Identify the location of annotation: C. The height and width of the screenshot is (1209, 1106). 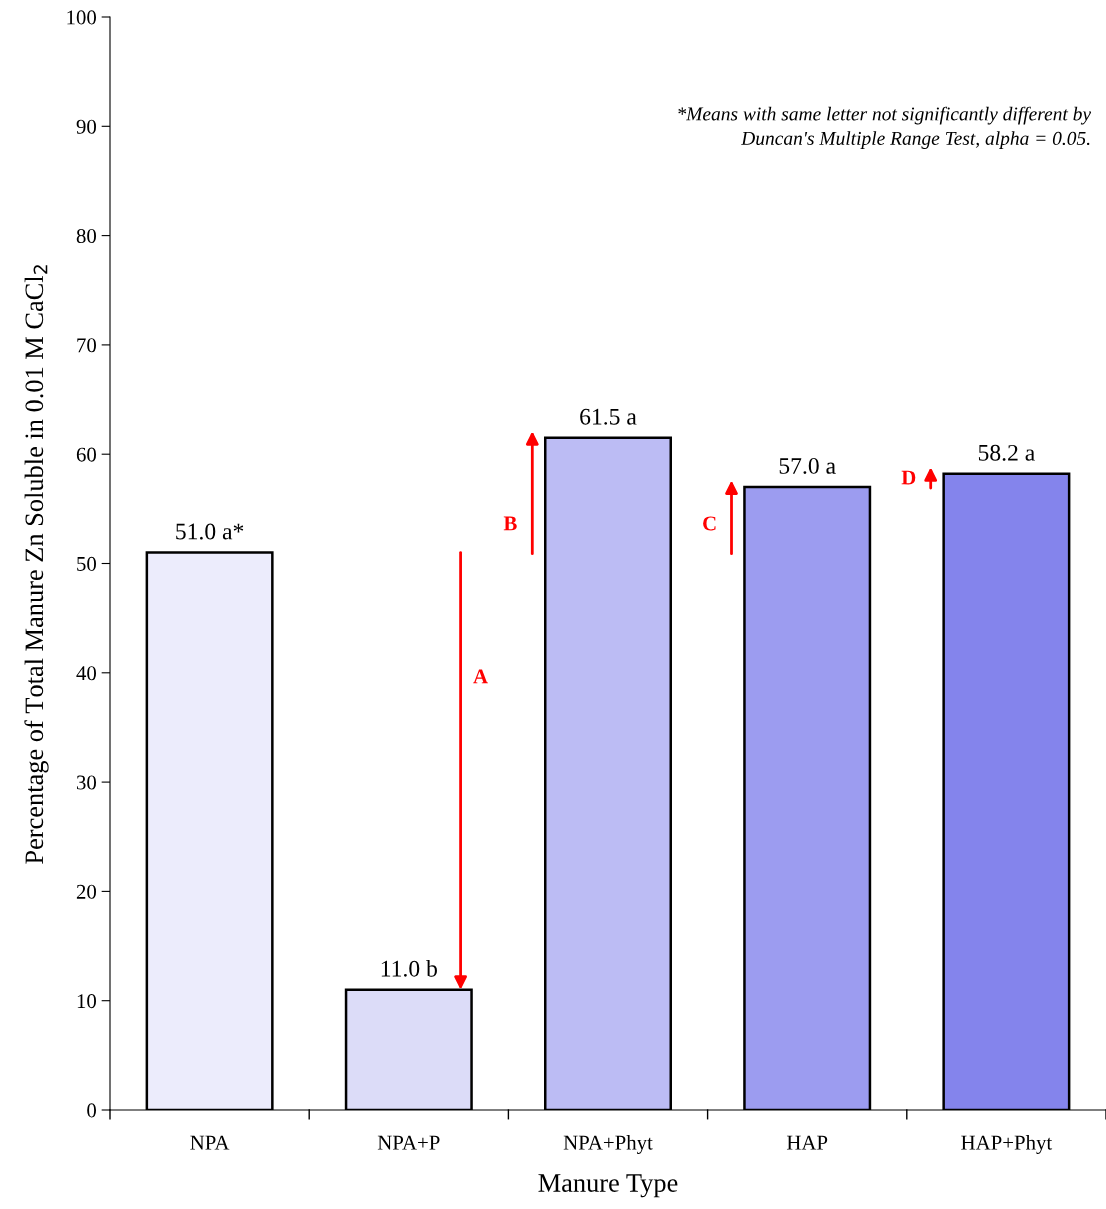
(709, 523).